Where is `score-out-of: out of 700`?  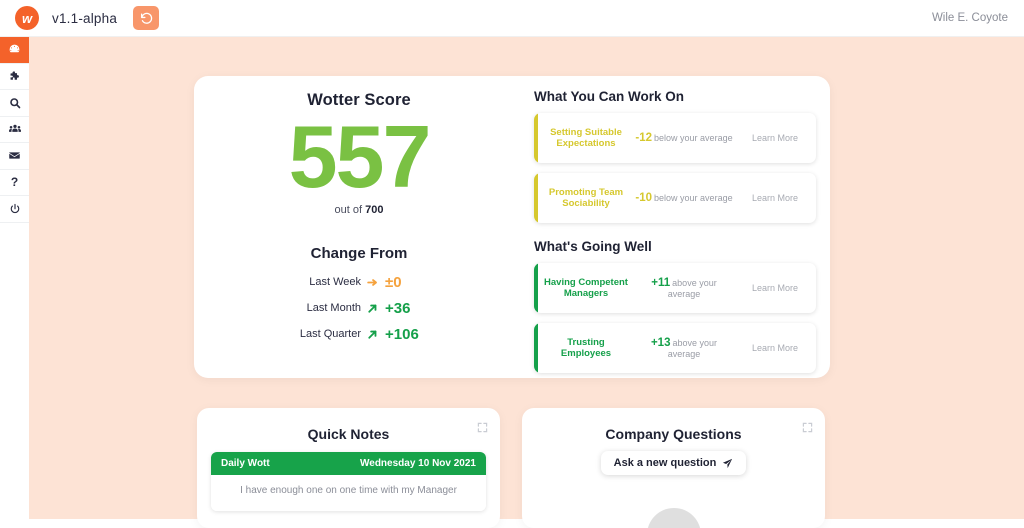
score-out-of: out of 700 is located at coordinates (359, 210).